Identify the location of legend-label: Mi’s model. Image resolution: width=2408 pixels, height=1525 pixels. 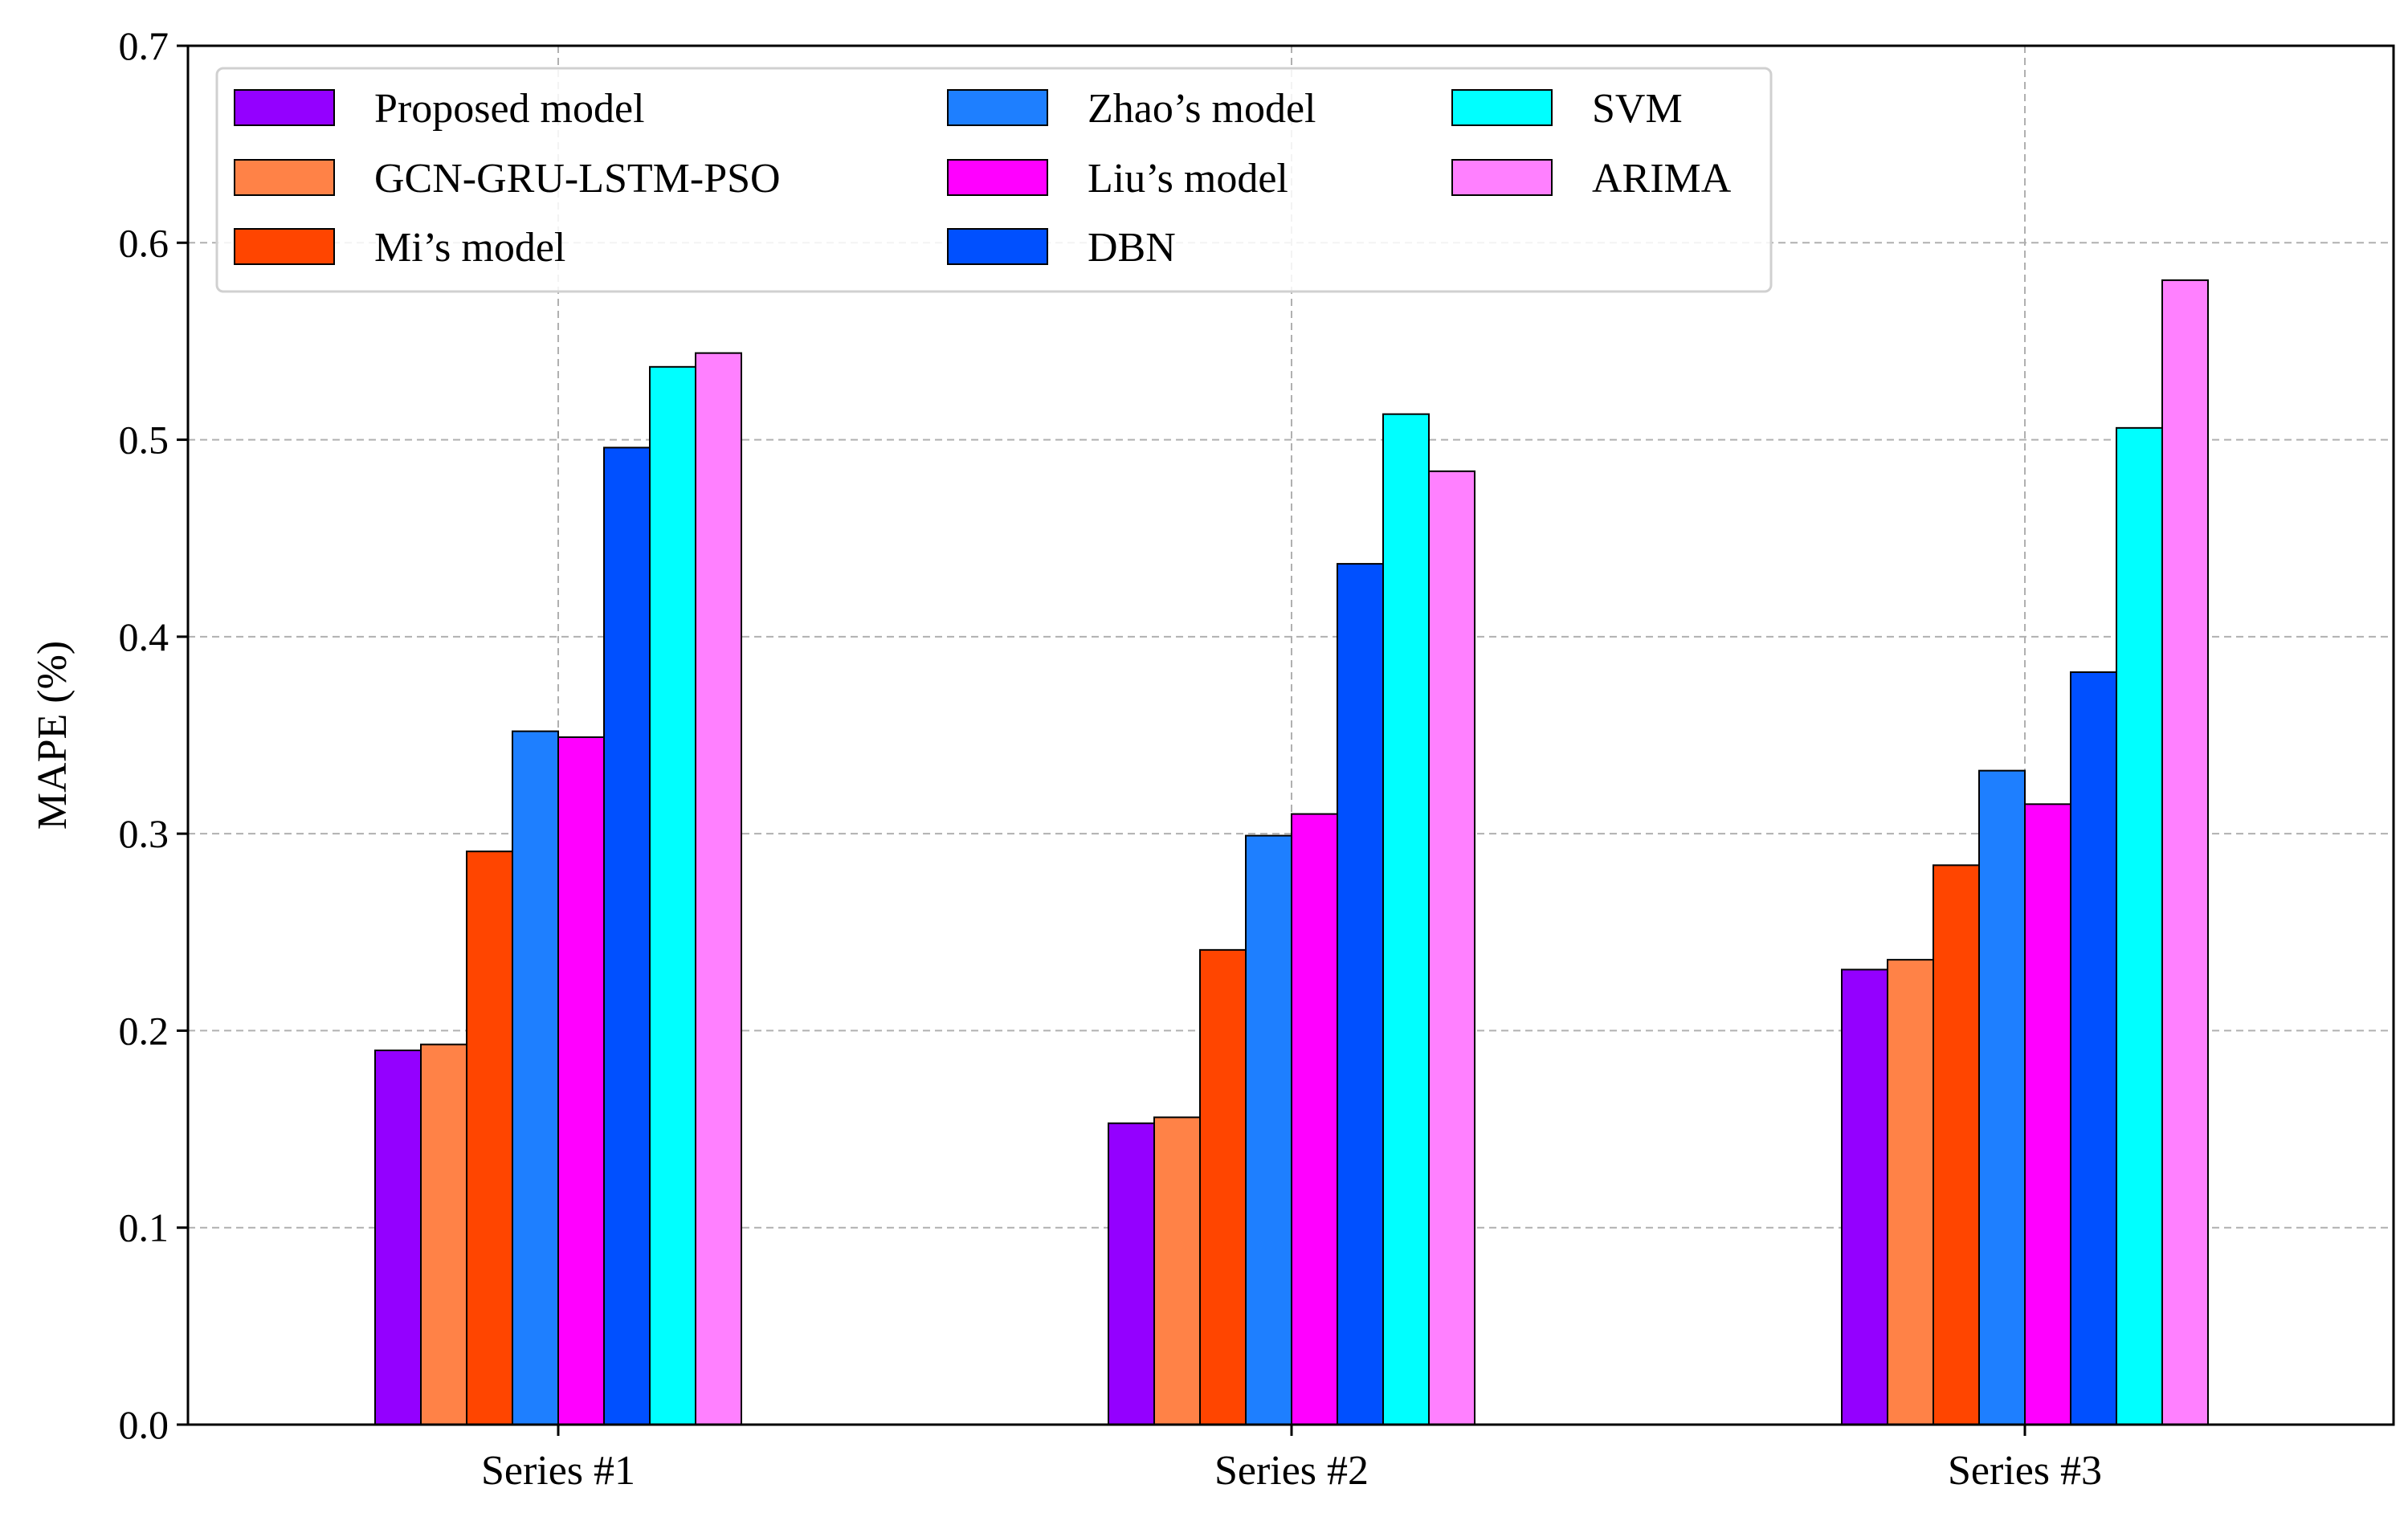
(470, 248).